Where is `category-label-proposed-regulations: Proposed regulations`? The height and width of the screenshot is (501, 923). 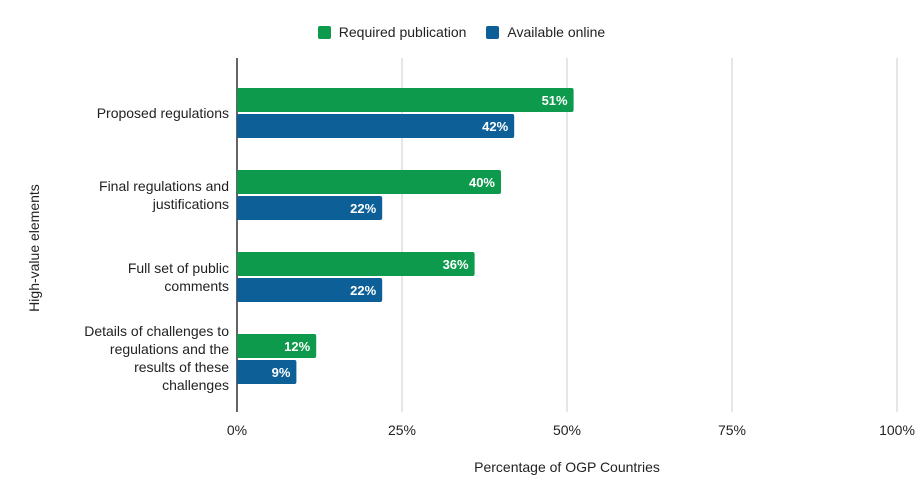
category-label-proposed-regulations: Proposed regulations is located at coordinates (162, 113).